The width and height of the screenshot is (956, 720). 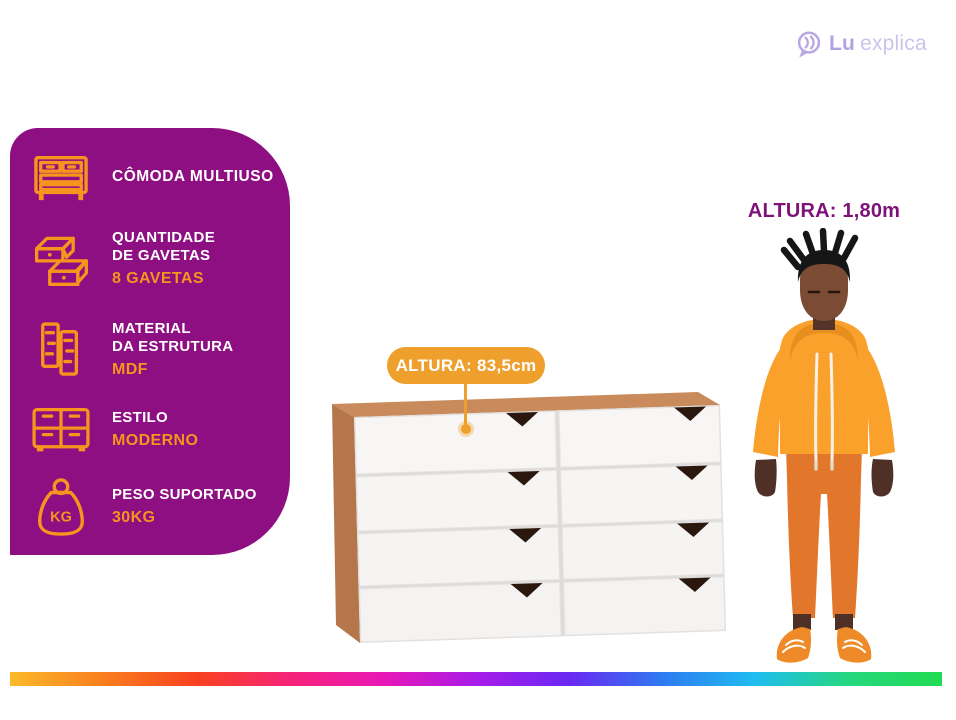 I want to click on person-dreadlocks, so click(x=819, y=249).